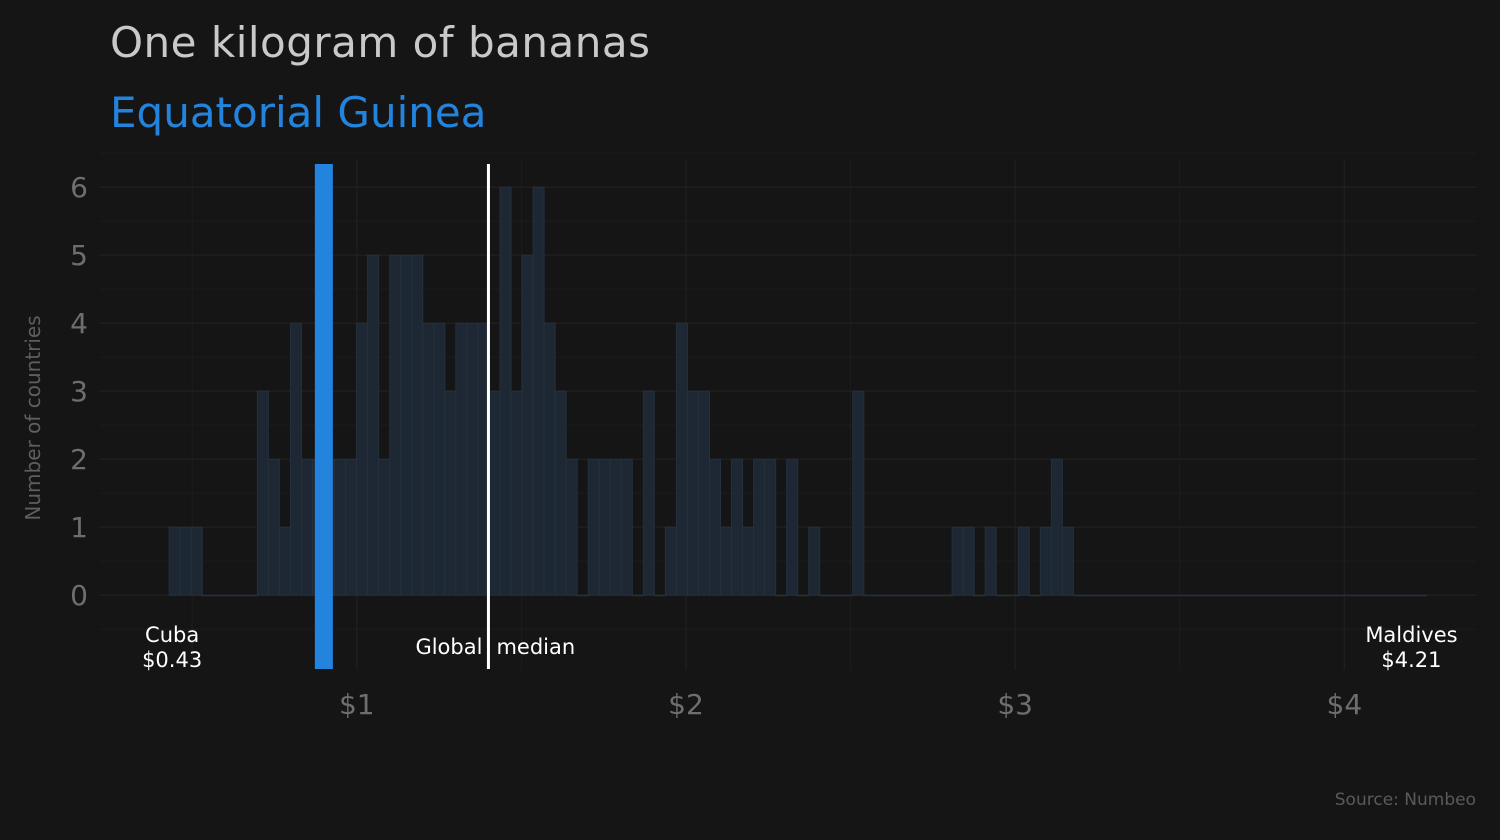  What do you see at coordinates (298, 112) in the screenshot?
I see `chart-subtitle: Equatorial Guinea` at bounding box center [298, 112].